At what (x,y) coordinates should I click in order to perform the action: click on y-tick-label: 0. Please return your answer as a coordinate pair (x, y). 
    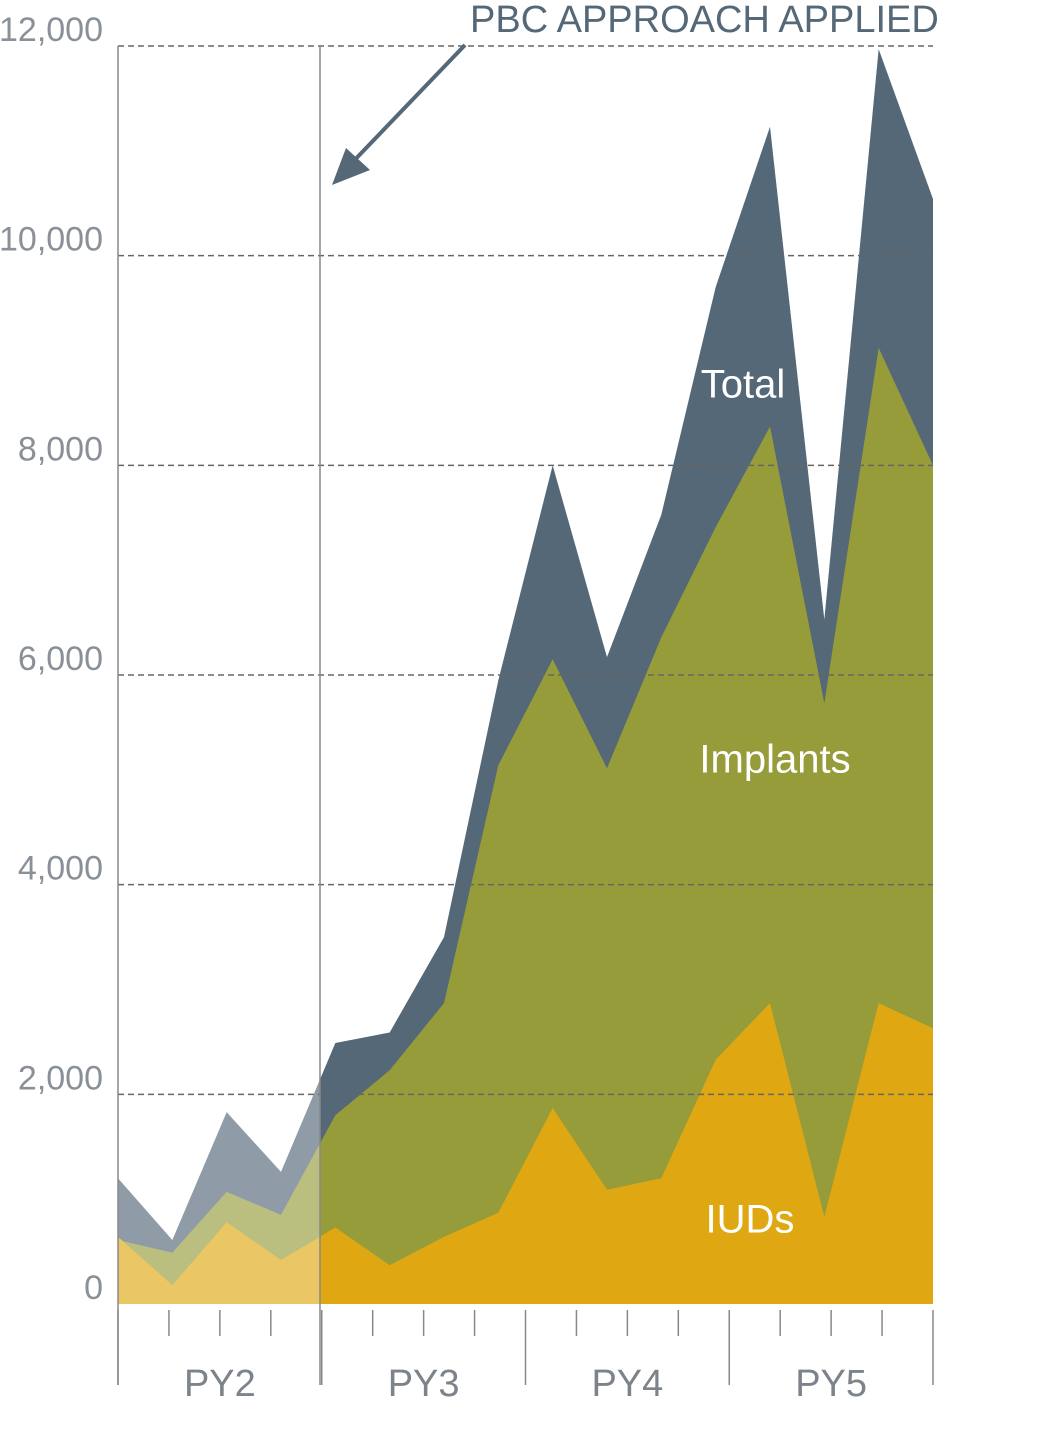
    Looking at the image, I should click on (93, 1288).